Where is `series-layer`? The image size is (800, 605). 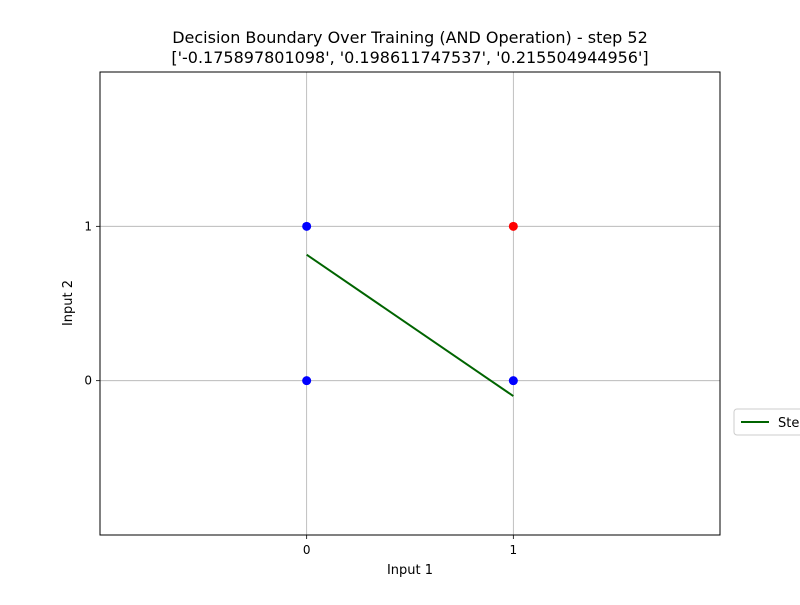 series-layer is located at coordinates (410, 325).